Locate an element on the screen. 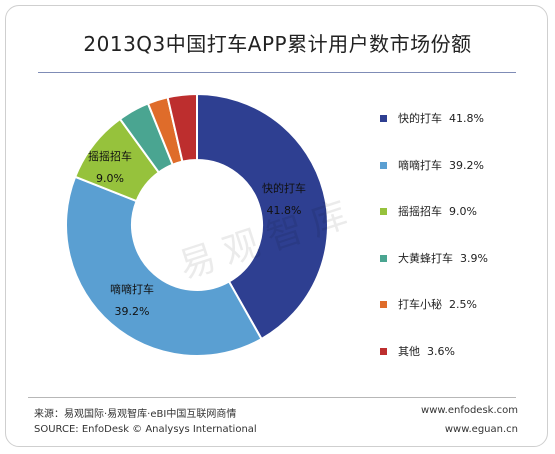  legend-label: 嘀嘀打车 is located at coordinates (420, 165).